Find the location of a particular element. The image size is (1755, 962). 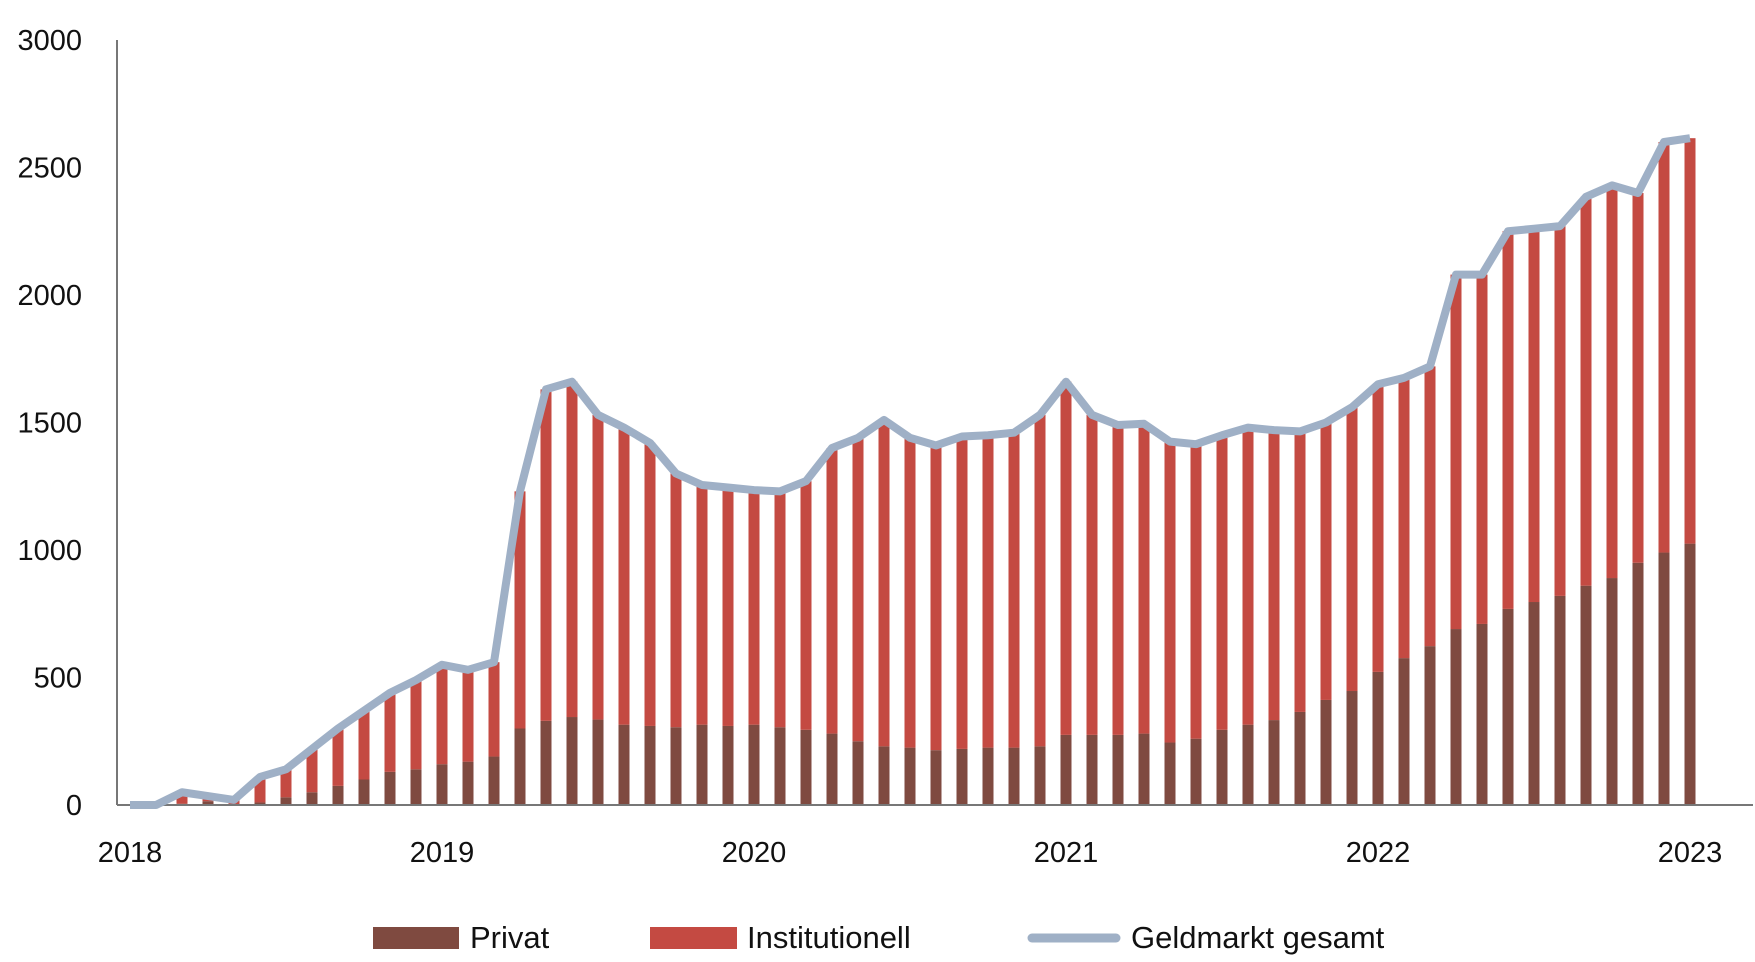

x-tick-label: 2022 is located at coordinates (1378, 853).